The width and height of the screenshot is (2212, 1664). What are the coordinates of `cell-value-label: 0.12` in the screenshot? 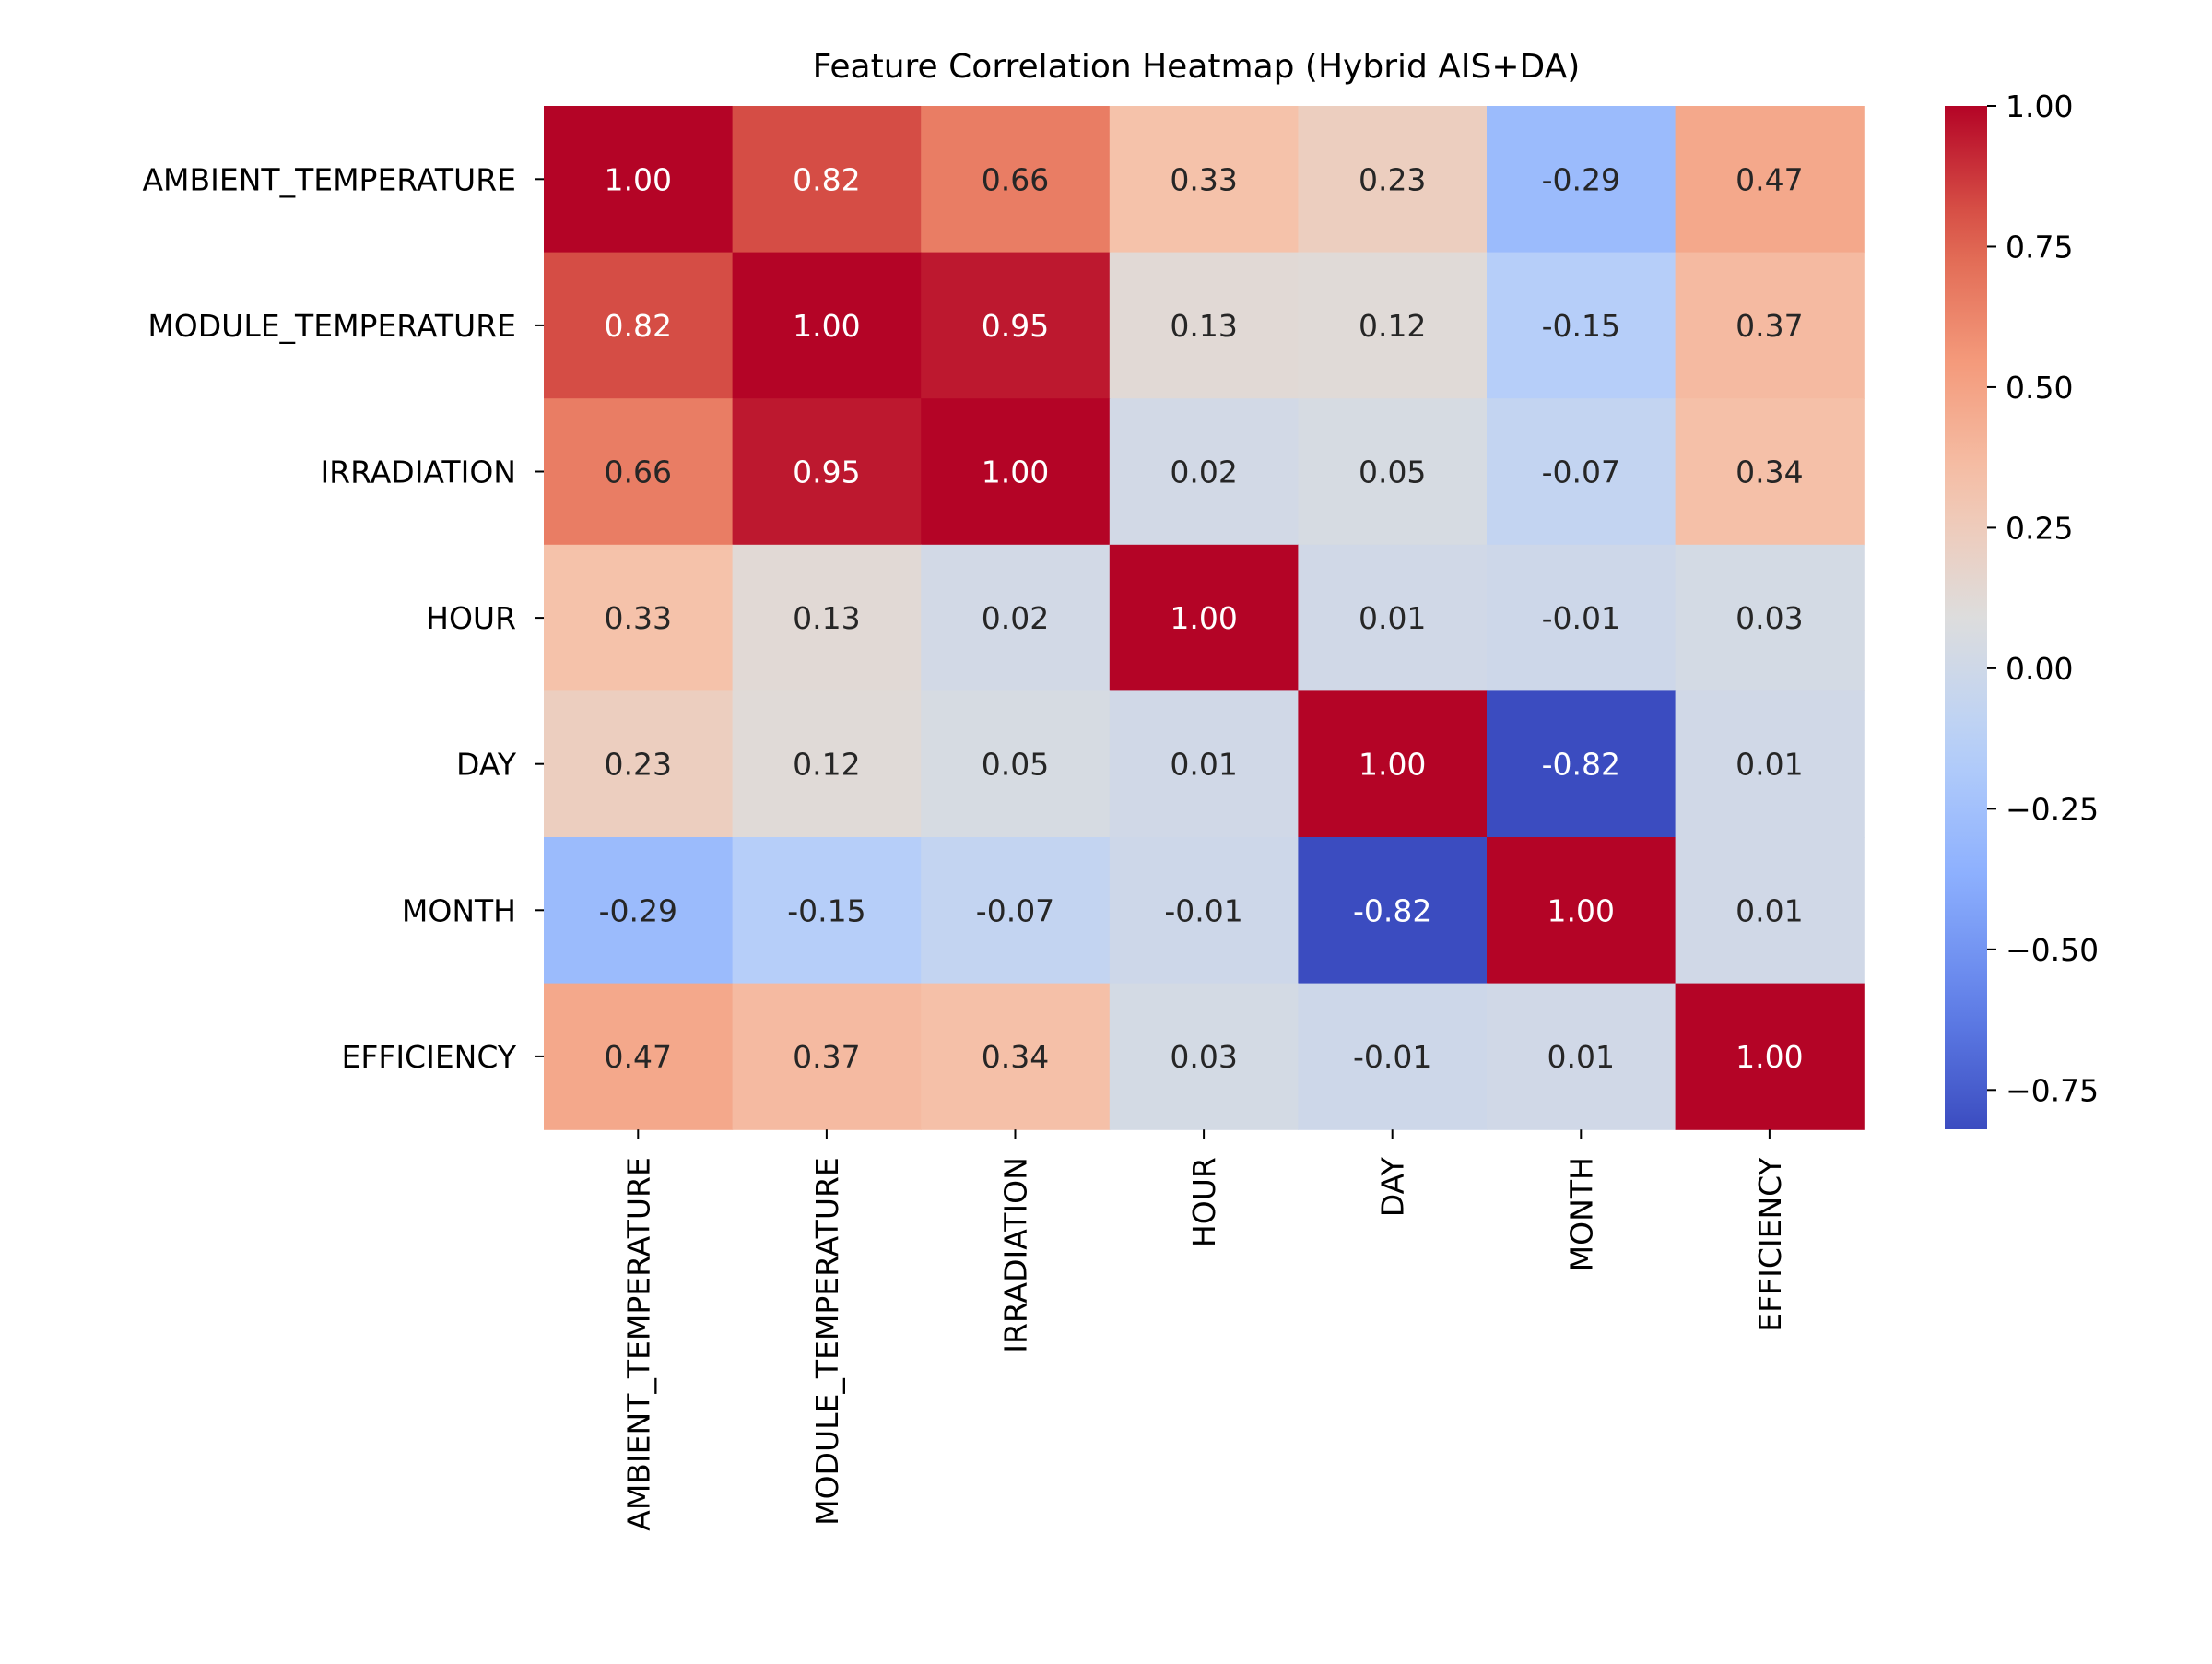 It's located at (1392, 326).